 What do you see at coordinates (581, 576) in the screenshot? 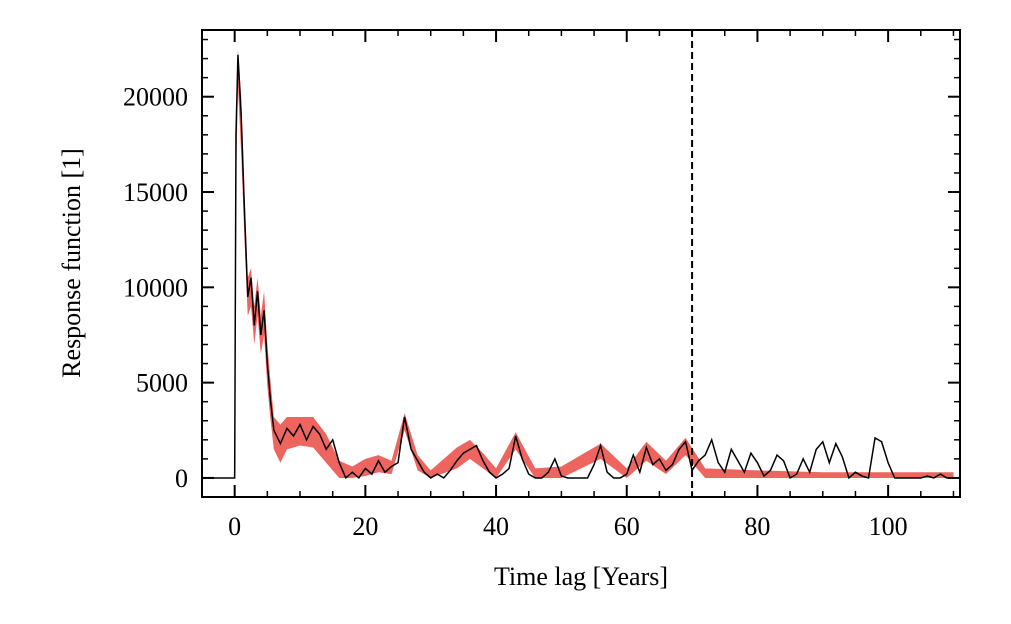
I see `x-axis-label: Time lag [Years]` at bounding box center [581, 576].